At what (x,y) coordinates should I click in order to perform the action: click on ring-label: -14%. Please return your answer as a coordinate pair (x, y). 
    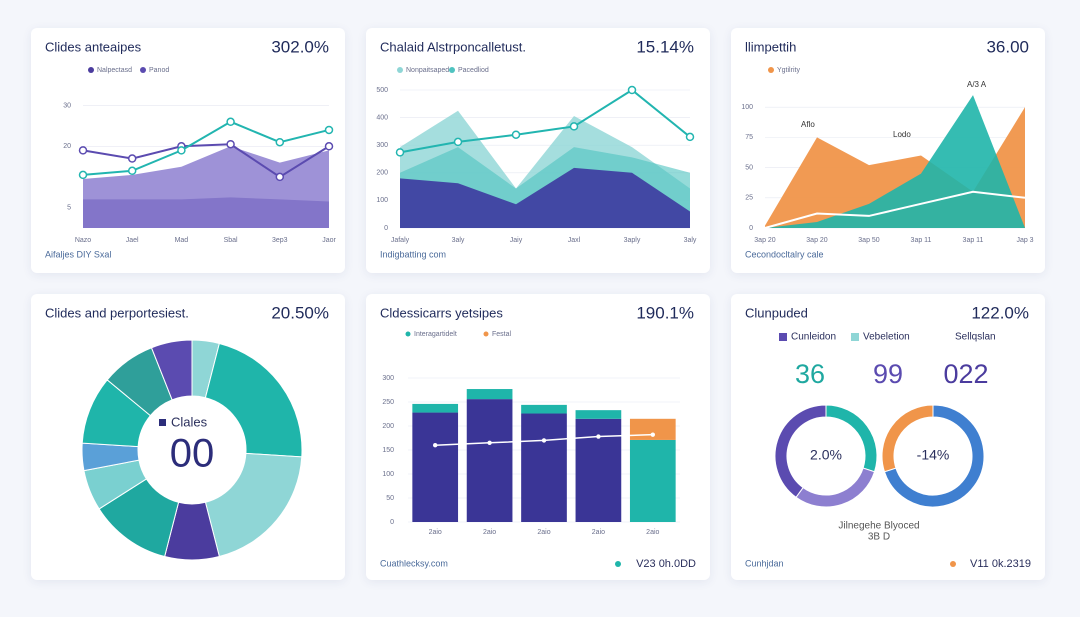
    Looking at the image, I should click on (933, 455).